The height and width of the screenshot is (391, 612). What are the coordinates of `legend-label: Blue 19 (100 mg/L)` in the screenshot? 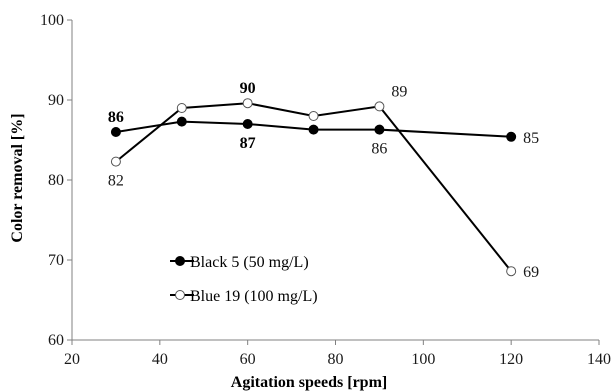 It's located at (254, 296).